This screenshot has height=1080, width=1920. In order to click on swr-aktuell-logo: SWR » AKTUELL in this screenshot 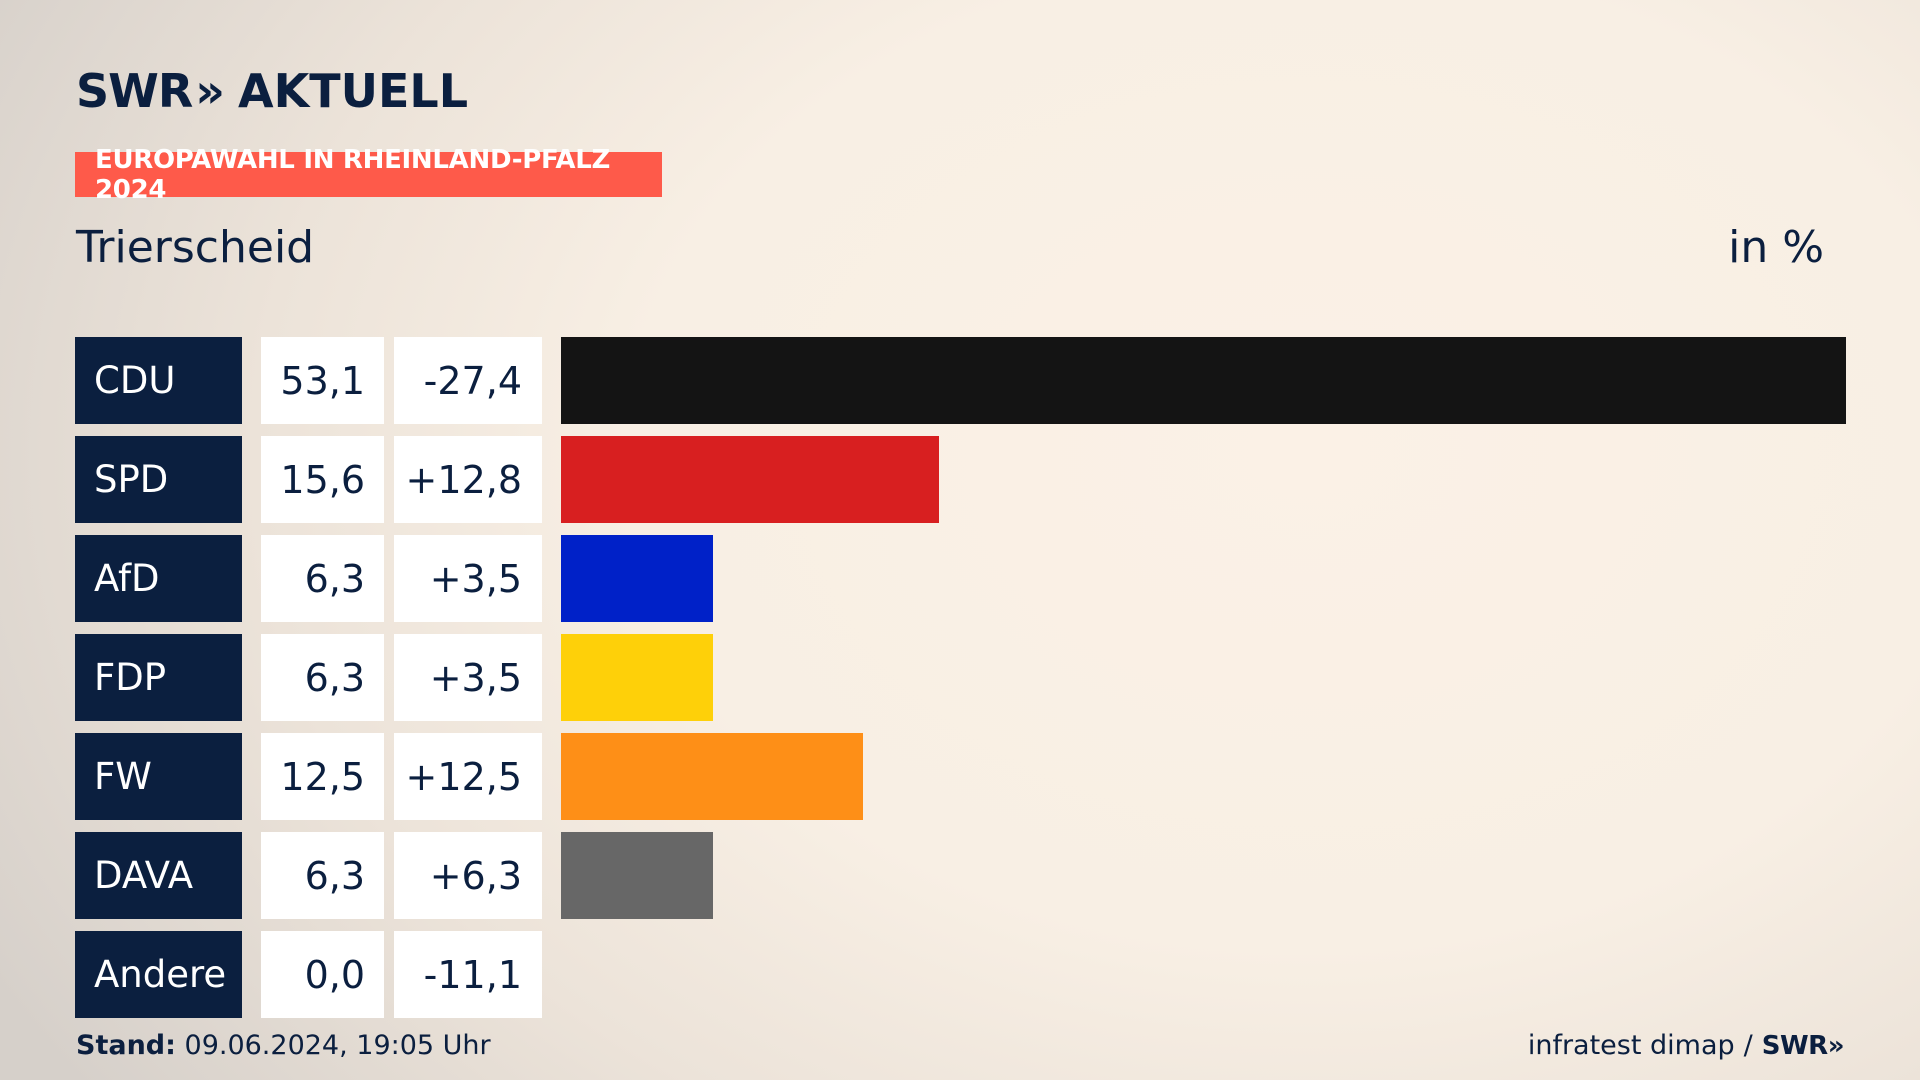, I will do `click(272, 91)`.